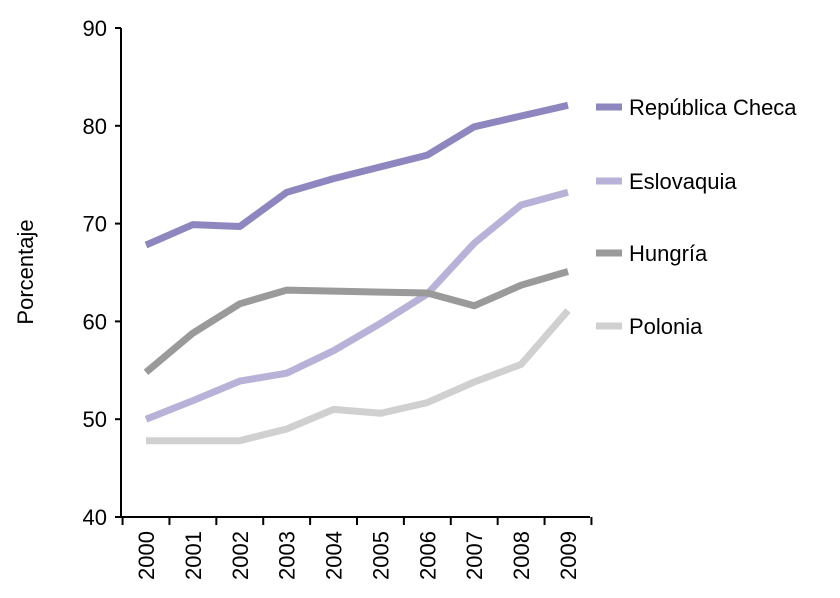 This screenshot has height=598, width=840. I want to click on x-tick-label: 2001, so click(193, 555).